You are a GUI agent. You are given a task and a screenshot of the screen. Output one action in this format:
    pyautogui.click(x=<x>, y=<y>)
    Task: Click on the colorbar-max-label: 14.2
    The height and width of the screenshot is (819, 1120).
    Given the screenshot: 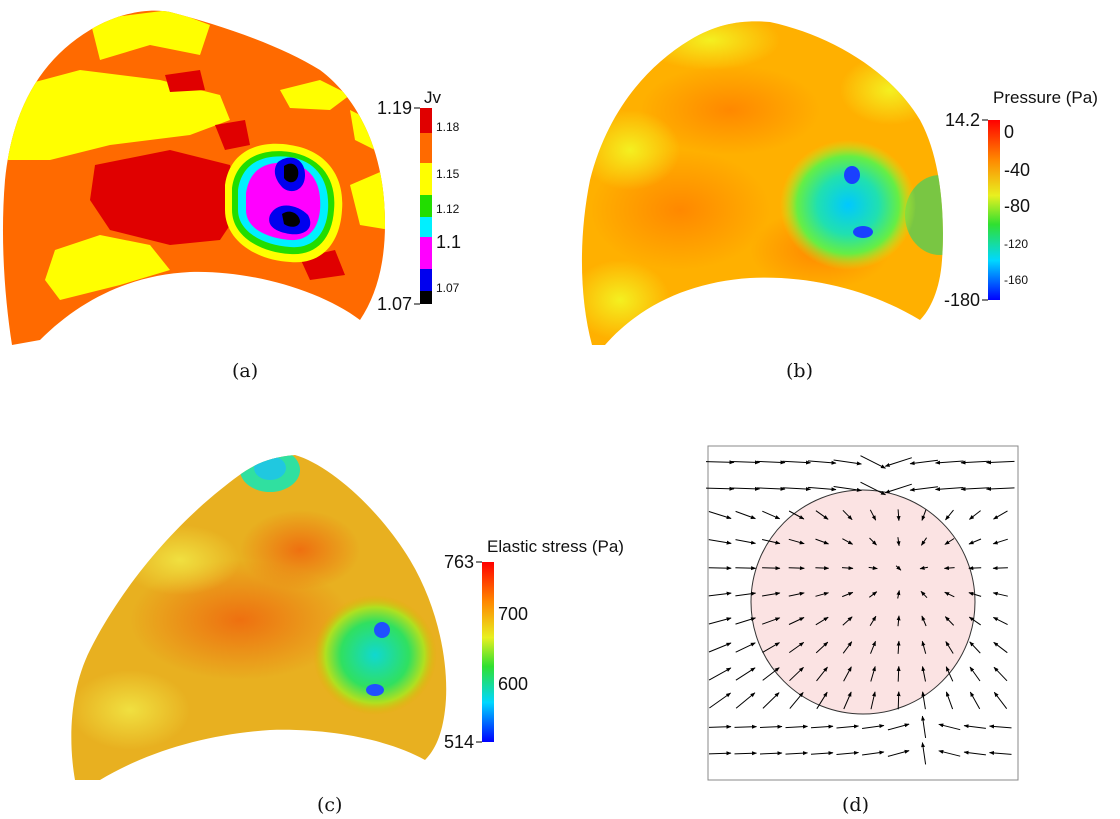 What is the action you would take?
    pyautogui.click(x=962, y=120)
    